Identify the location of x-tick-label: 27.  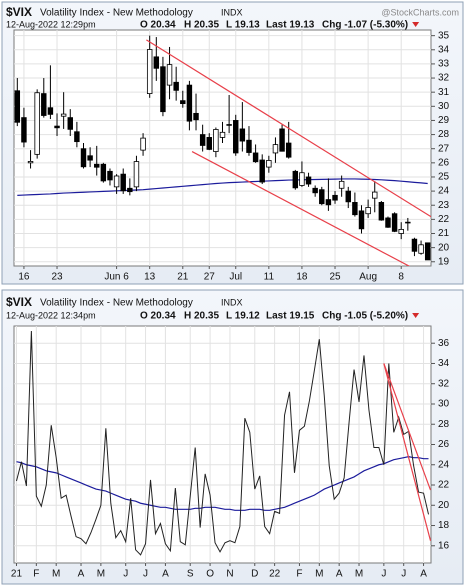
(210, 277).